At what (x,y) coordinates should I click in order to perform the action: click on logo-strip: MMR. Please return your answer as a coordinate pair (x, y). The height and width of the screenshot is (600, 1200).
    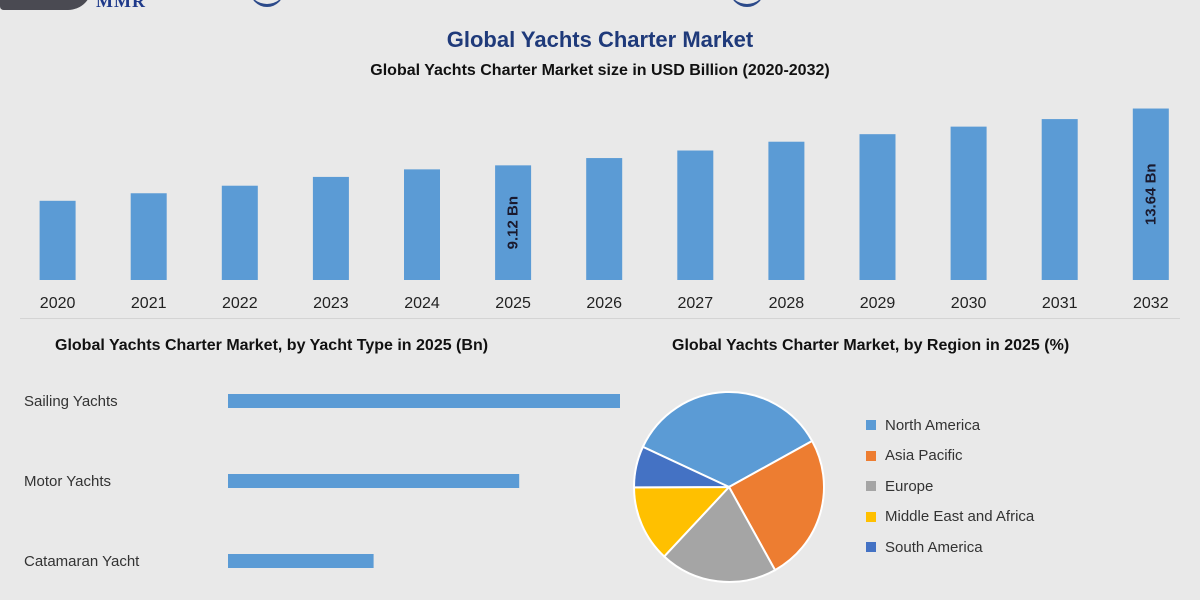
    Looking at the image, I should click on (600, 7).